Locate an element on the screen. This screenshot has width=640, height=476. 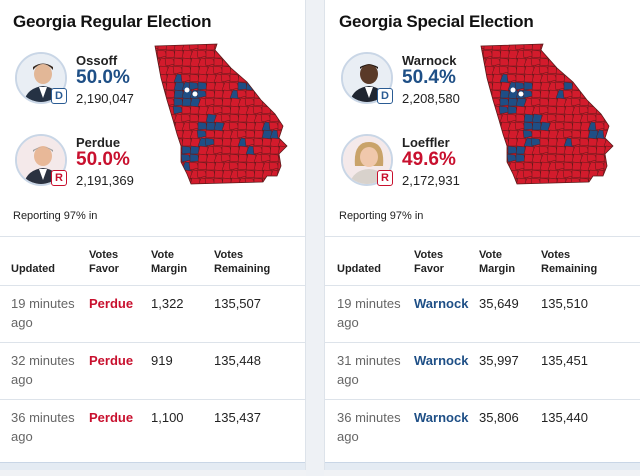
row-margin: 35,806 is located at coordinates (499, 417).